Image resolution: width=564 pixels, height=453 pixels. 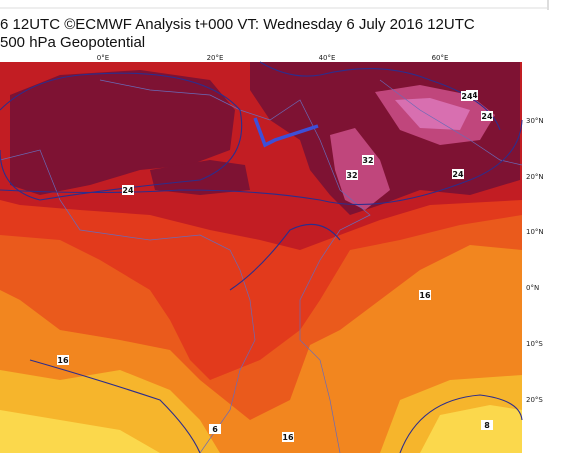 I want to click on contour-label: 6, so click(x=215, y=429).